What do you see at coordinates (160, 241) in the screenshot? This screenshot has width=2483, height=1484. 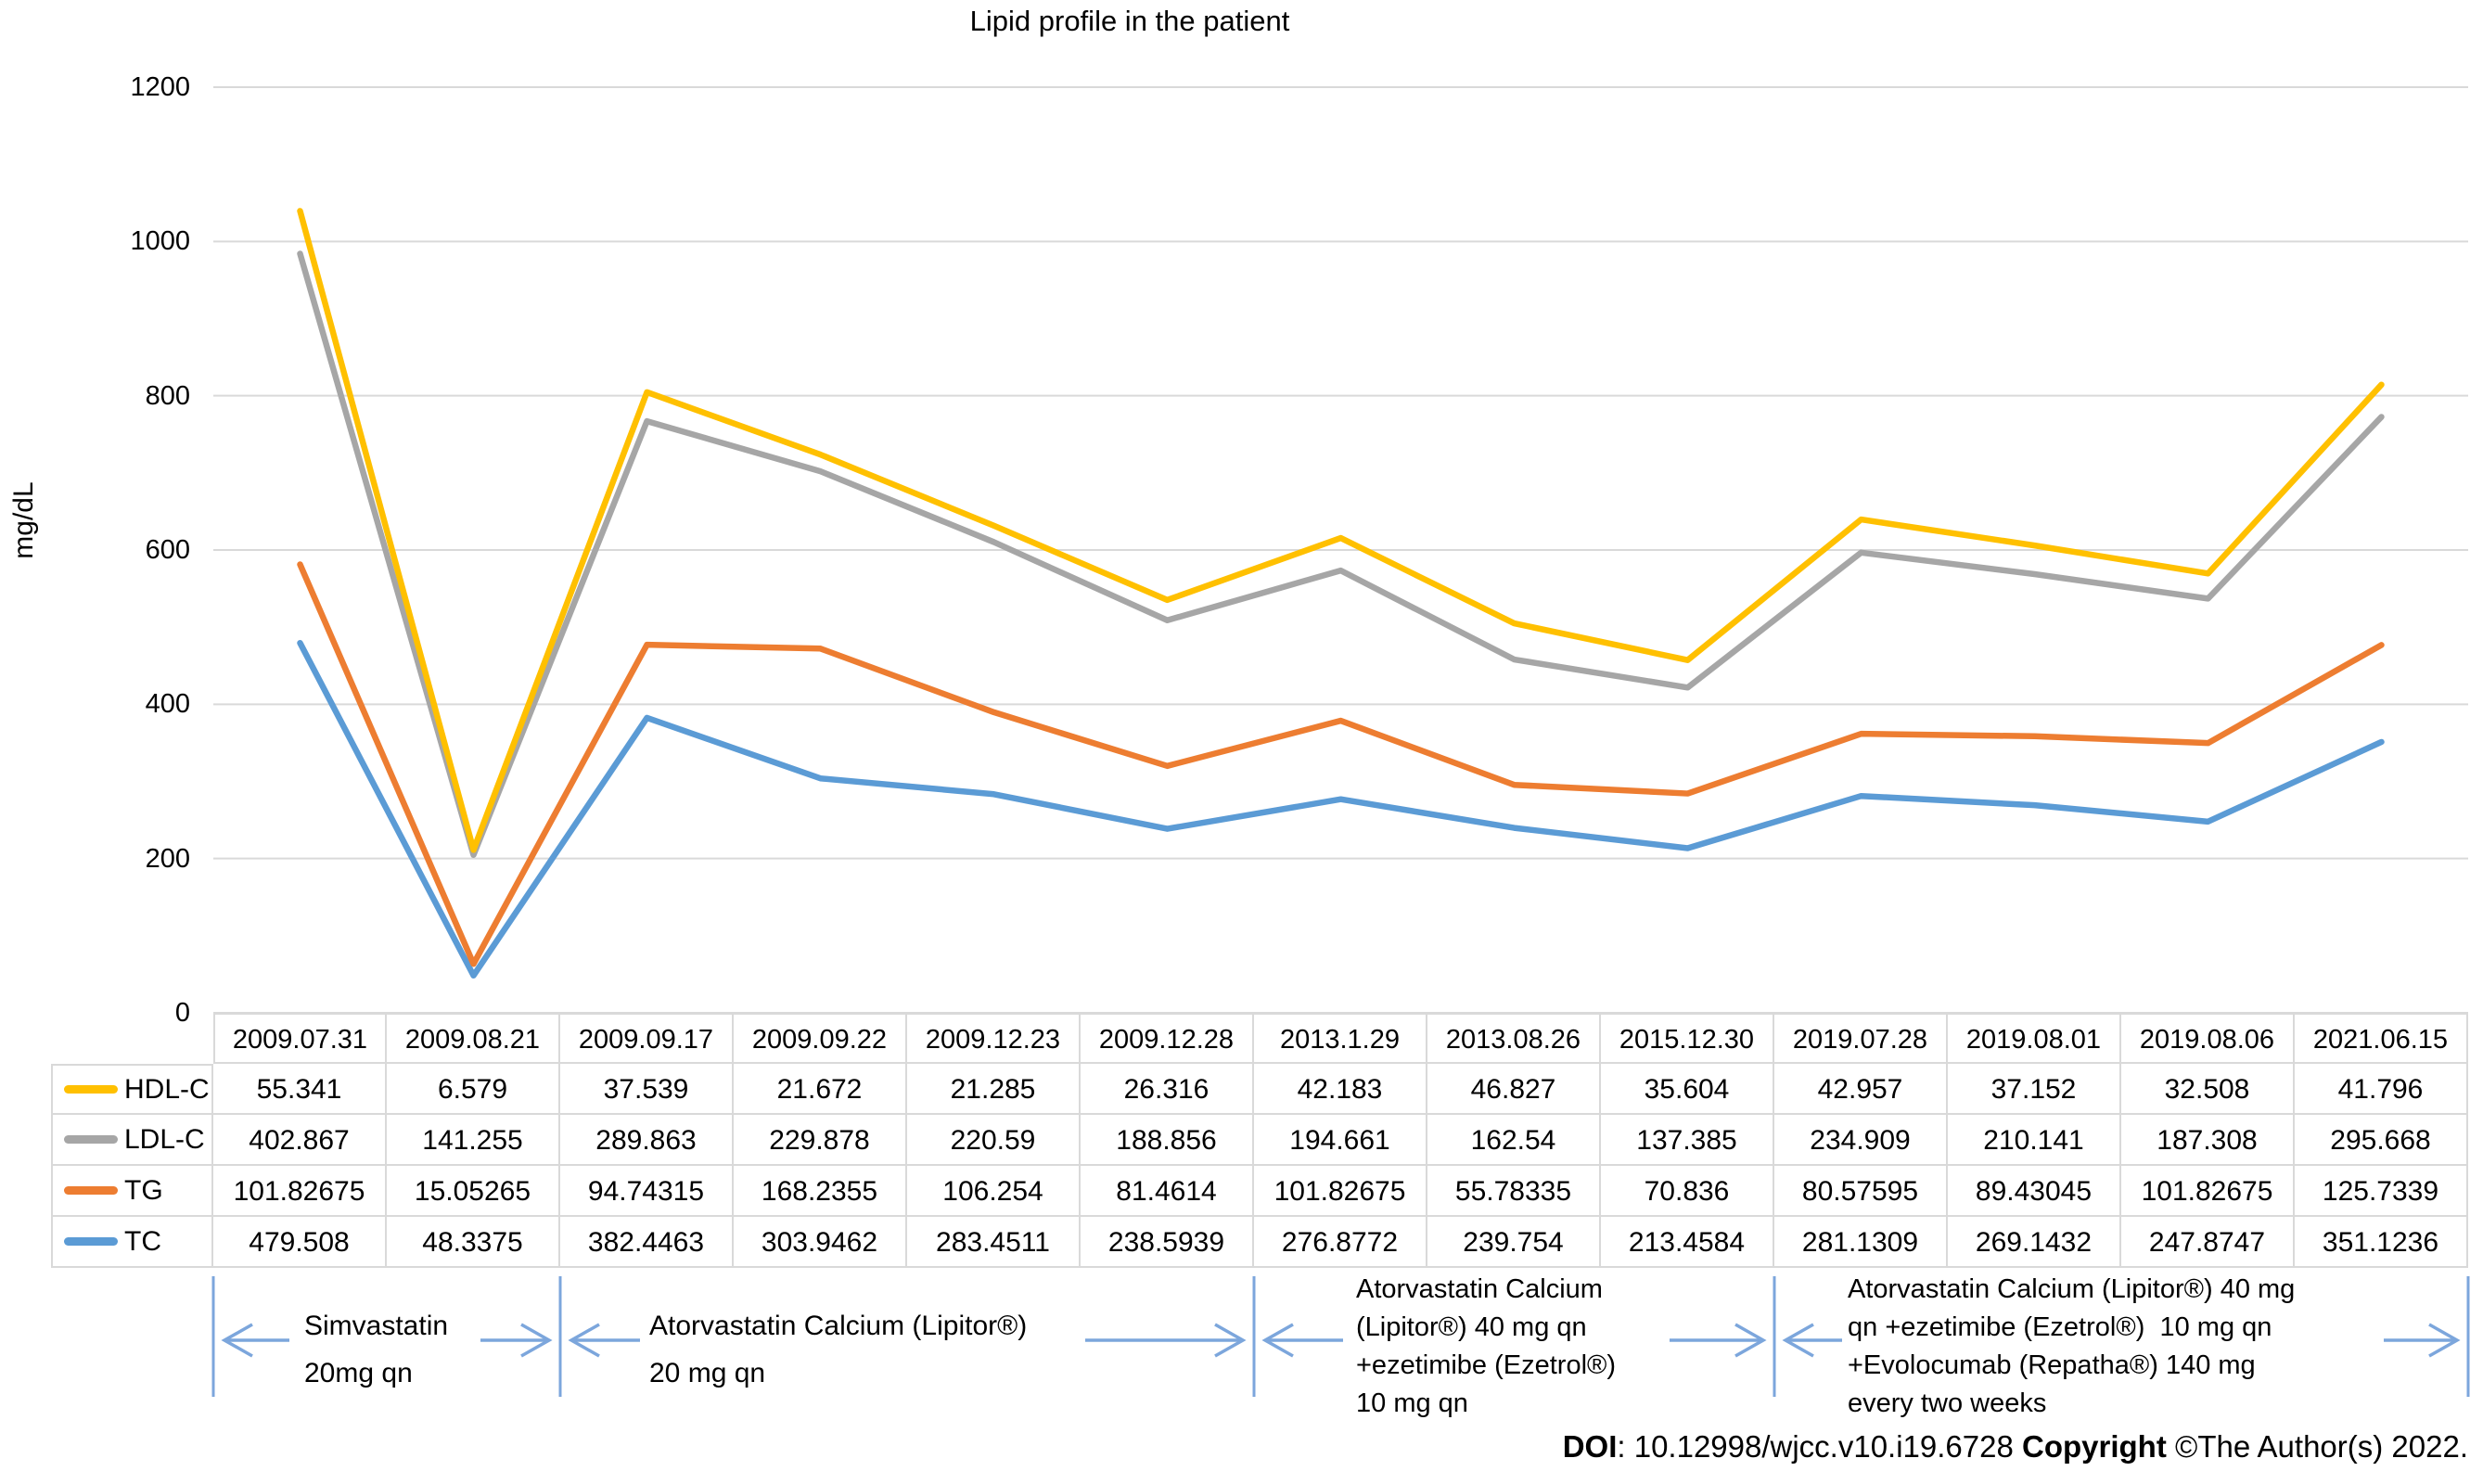 I see `y-tick-label: 1000` at bounding box center [160, 241].